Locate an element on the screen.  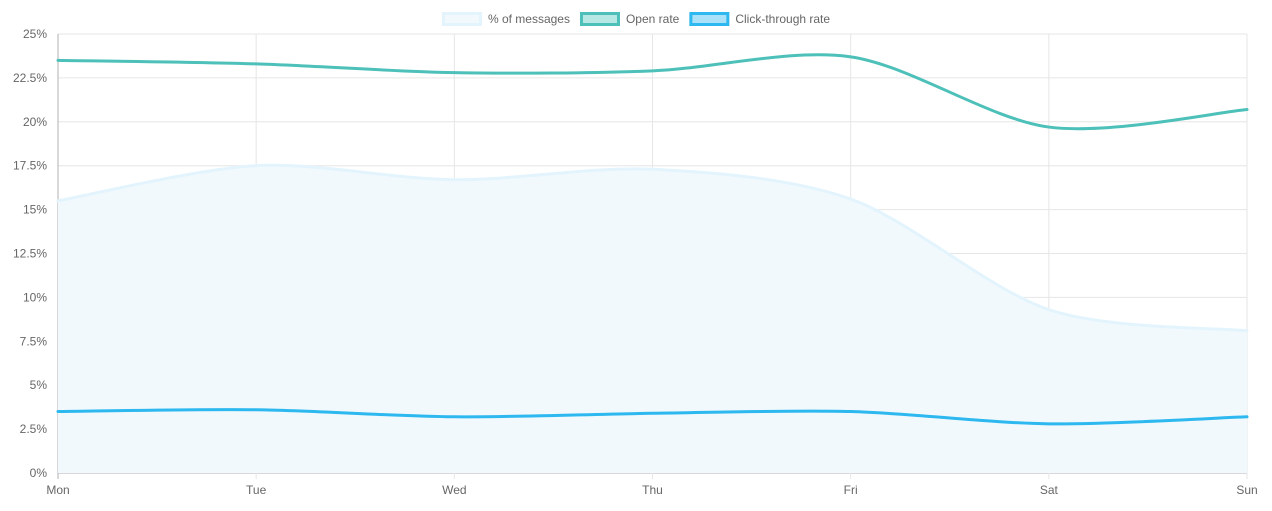
y-tick-label: 22.5% is located at coordinates (30, 78).